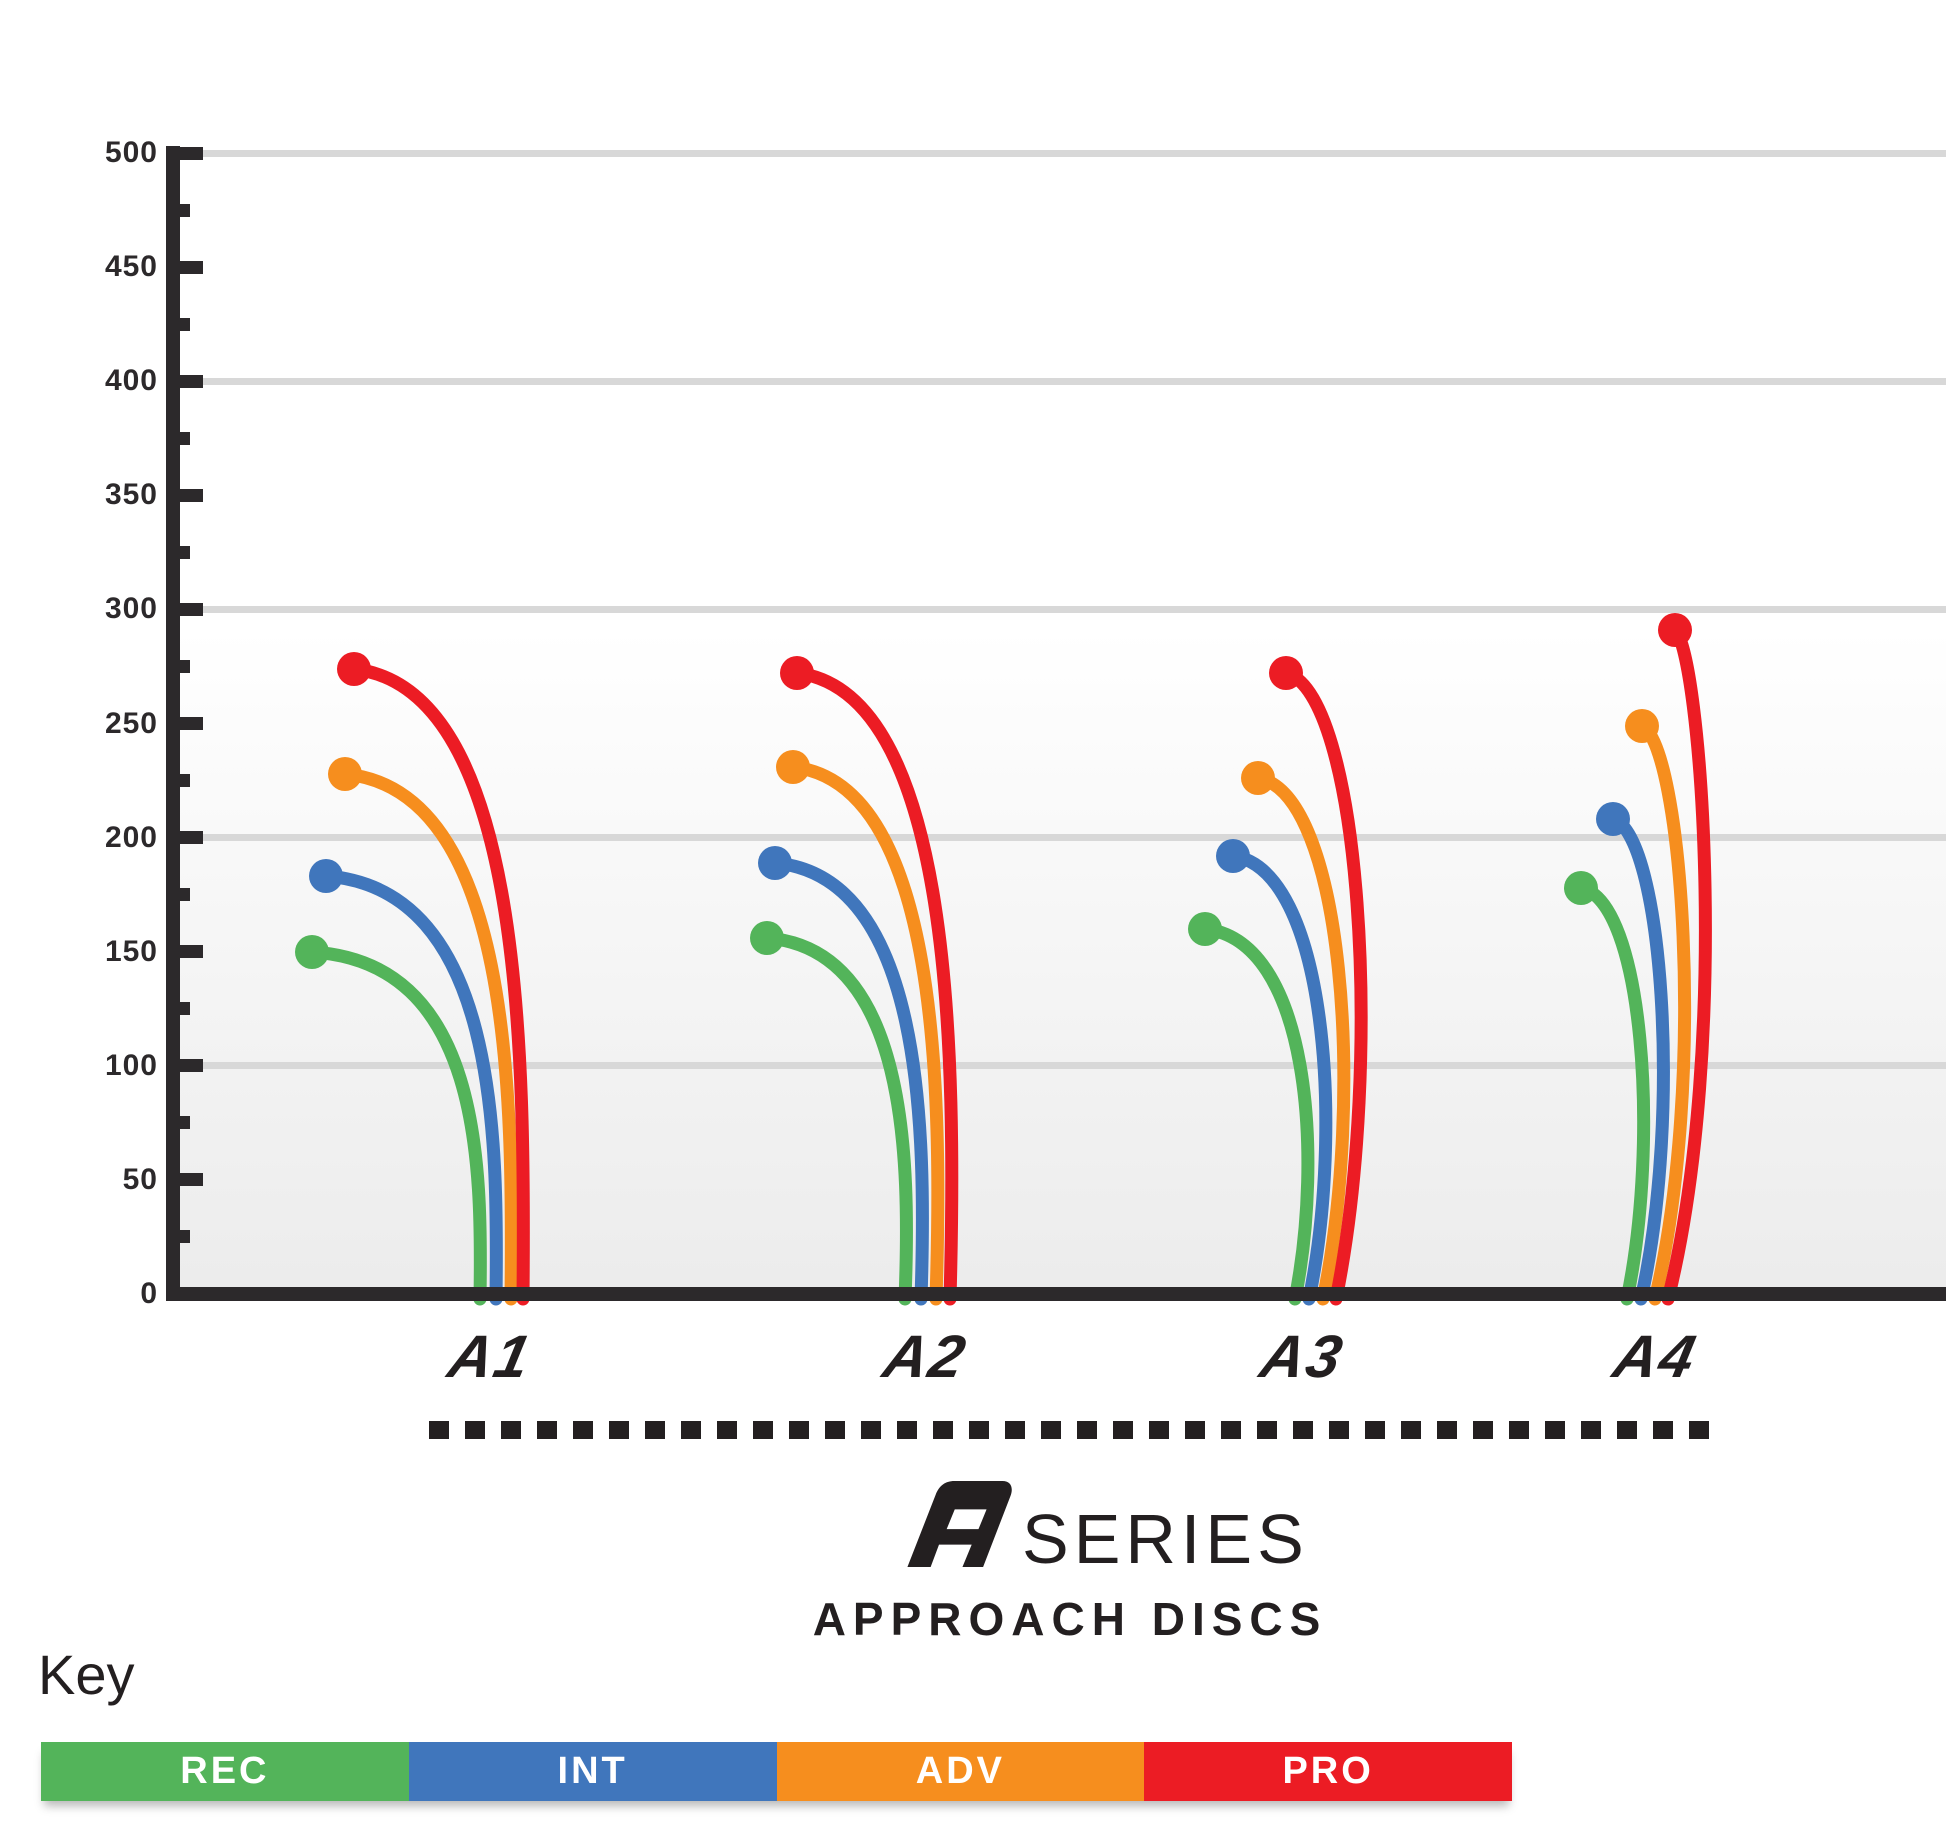 This screenshot has height=1835, width=1946. I want to click on y-tick-label-0: 0, so click(149, 1293).